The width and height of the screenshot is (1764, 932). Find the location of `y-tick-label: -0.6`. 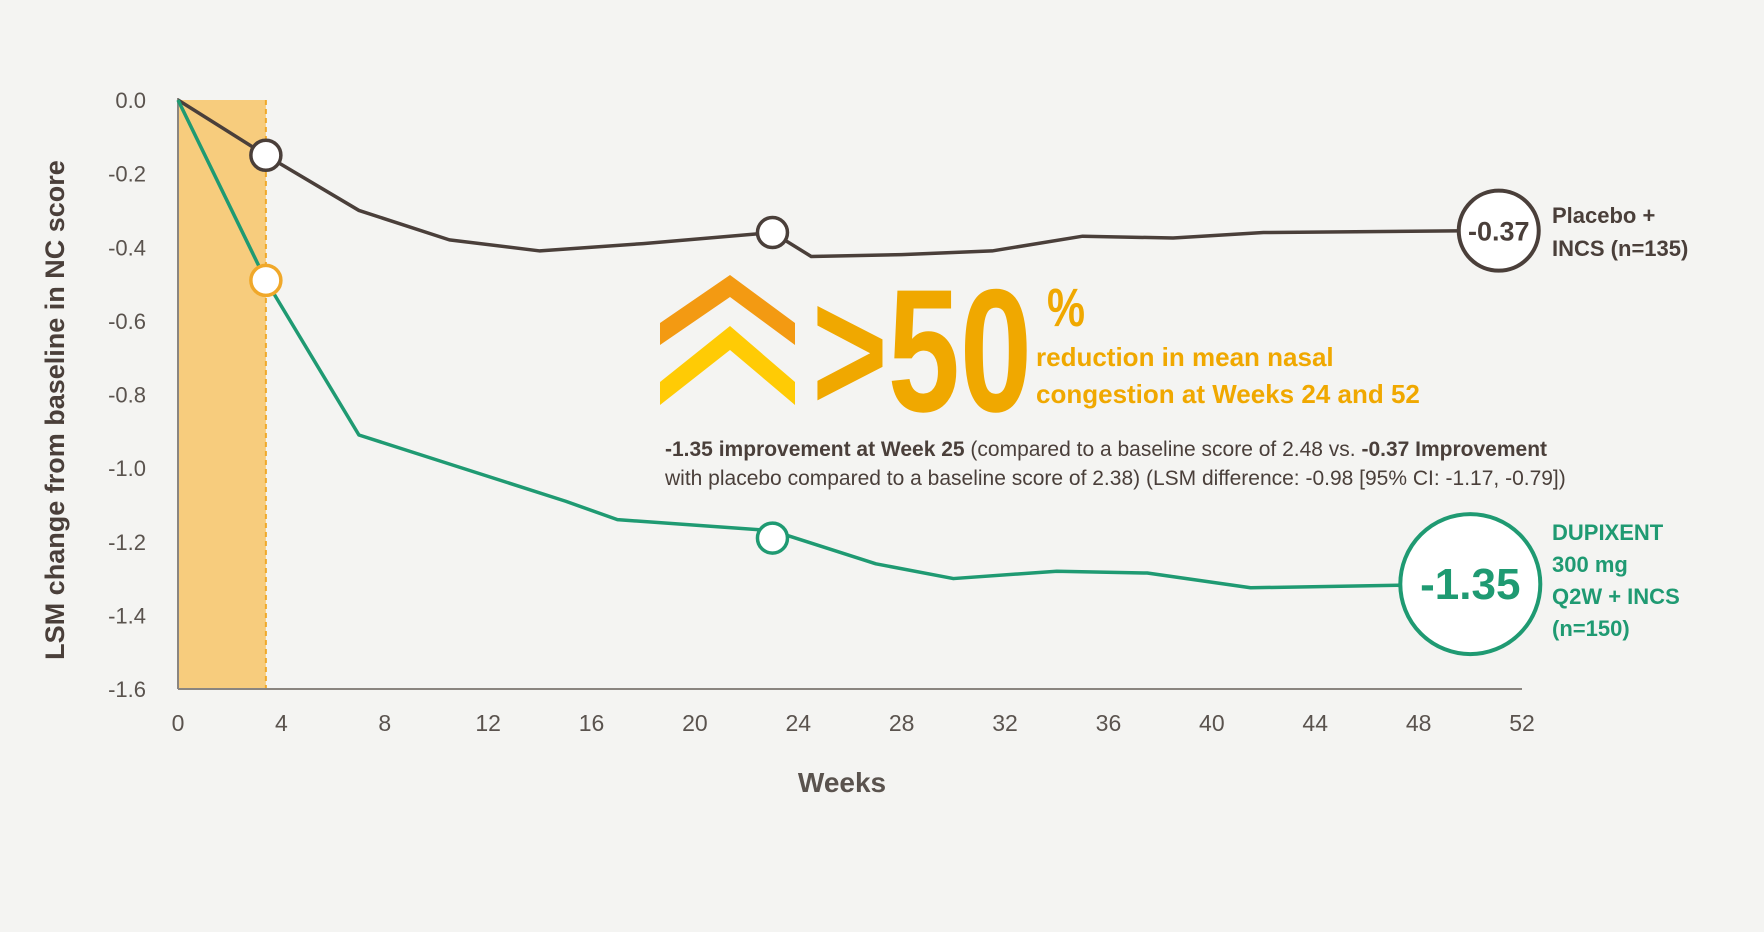

y-tick-label: -0.6 is located at coordinates (127, 321).